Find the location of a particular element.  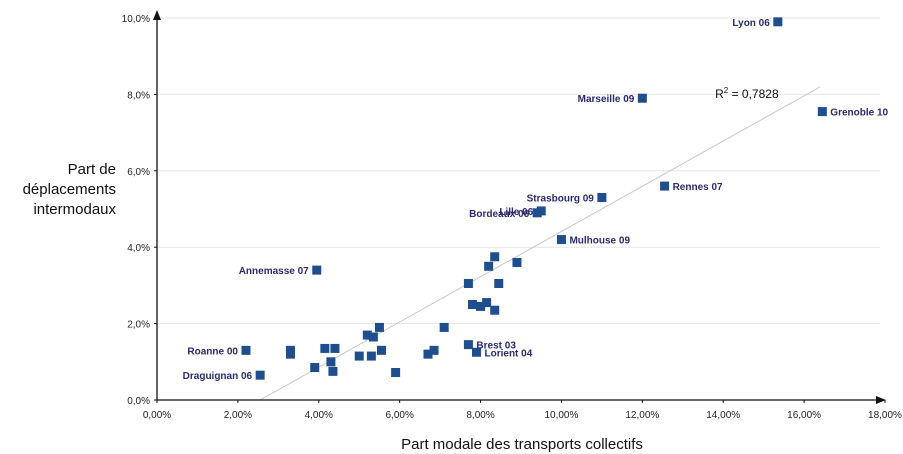

point-label: Lyon 06 is located at coordinates (751, 23).